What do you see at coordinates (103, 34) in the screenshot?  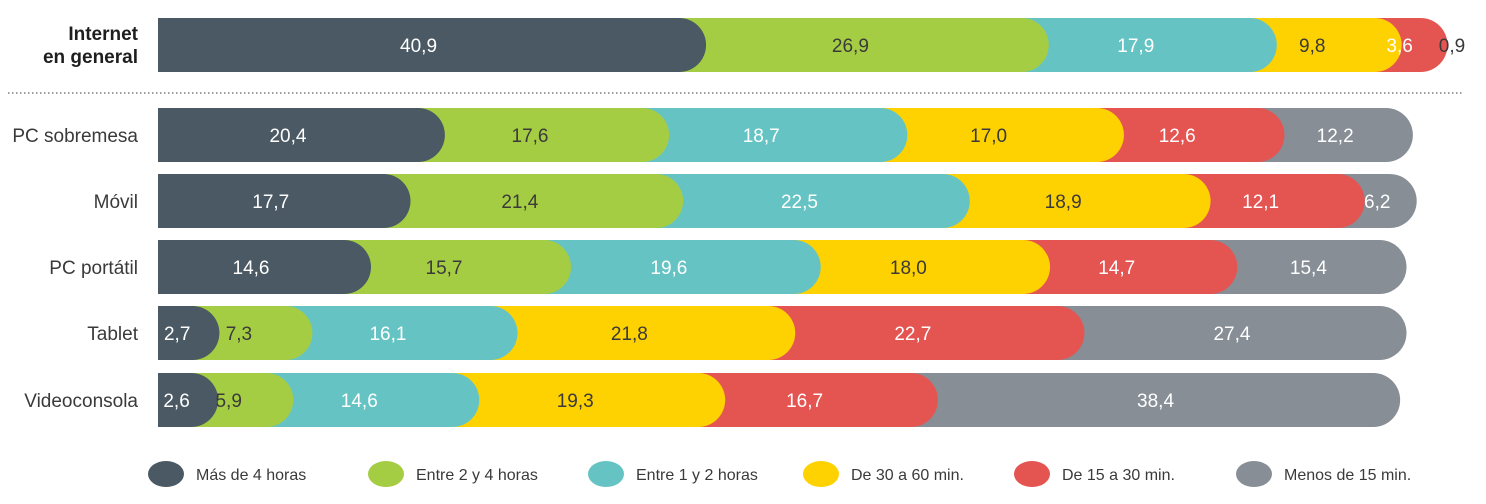 I see `category-label: Internet` at bounding box center [103, 34].